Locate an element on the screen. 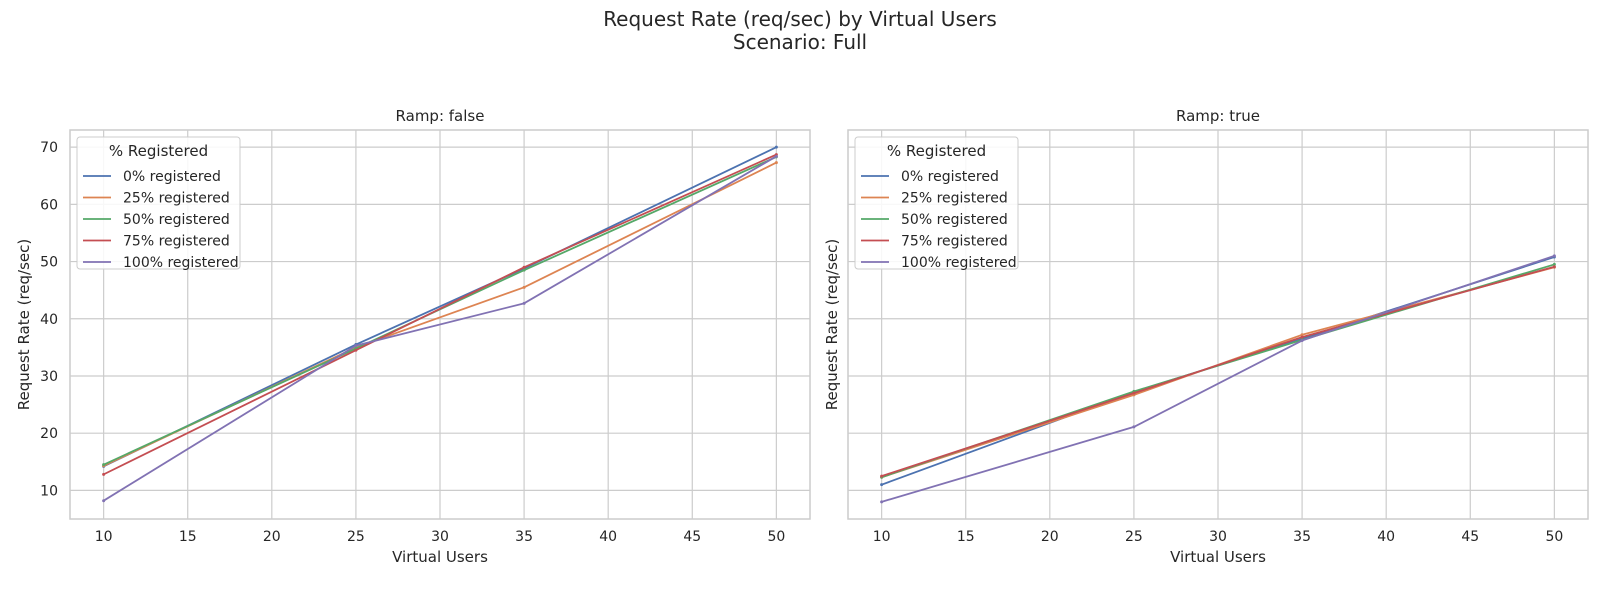 This screenshot has height=600, width=1600. y-tick-label: 10 is located at coordinates (49, 491).